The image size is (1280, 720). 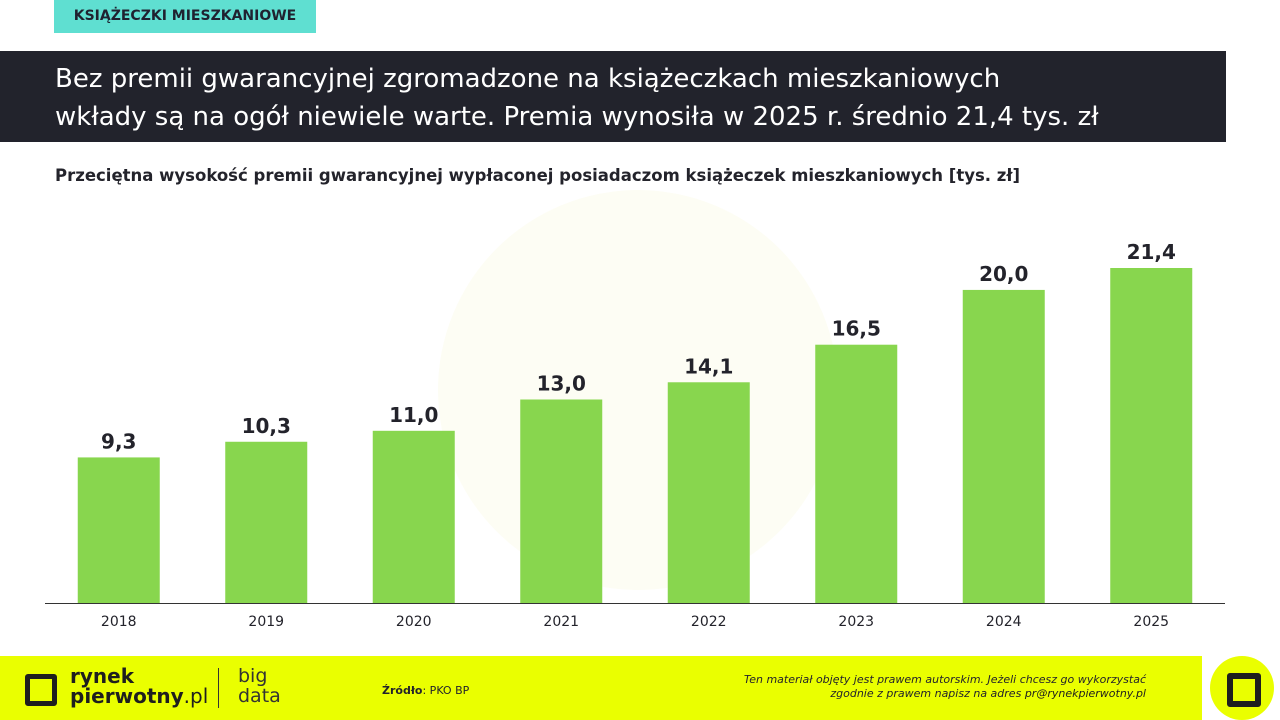 I want to click on source-note: Źródło: PKO BP, so click(x=426, y=690).